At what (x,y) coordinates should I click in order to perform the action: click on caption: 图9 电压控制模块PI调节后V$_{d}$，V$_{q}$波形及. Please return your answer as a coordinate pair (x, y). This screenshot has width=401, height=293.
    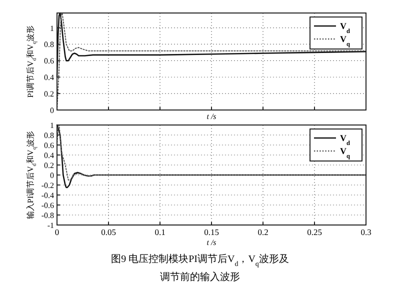
    Looking at the image, I should click on (200, 260).